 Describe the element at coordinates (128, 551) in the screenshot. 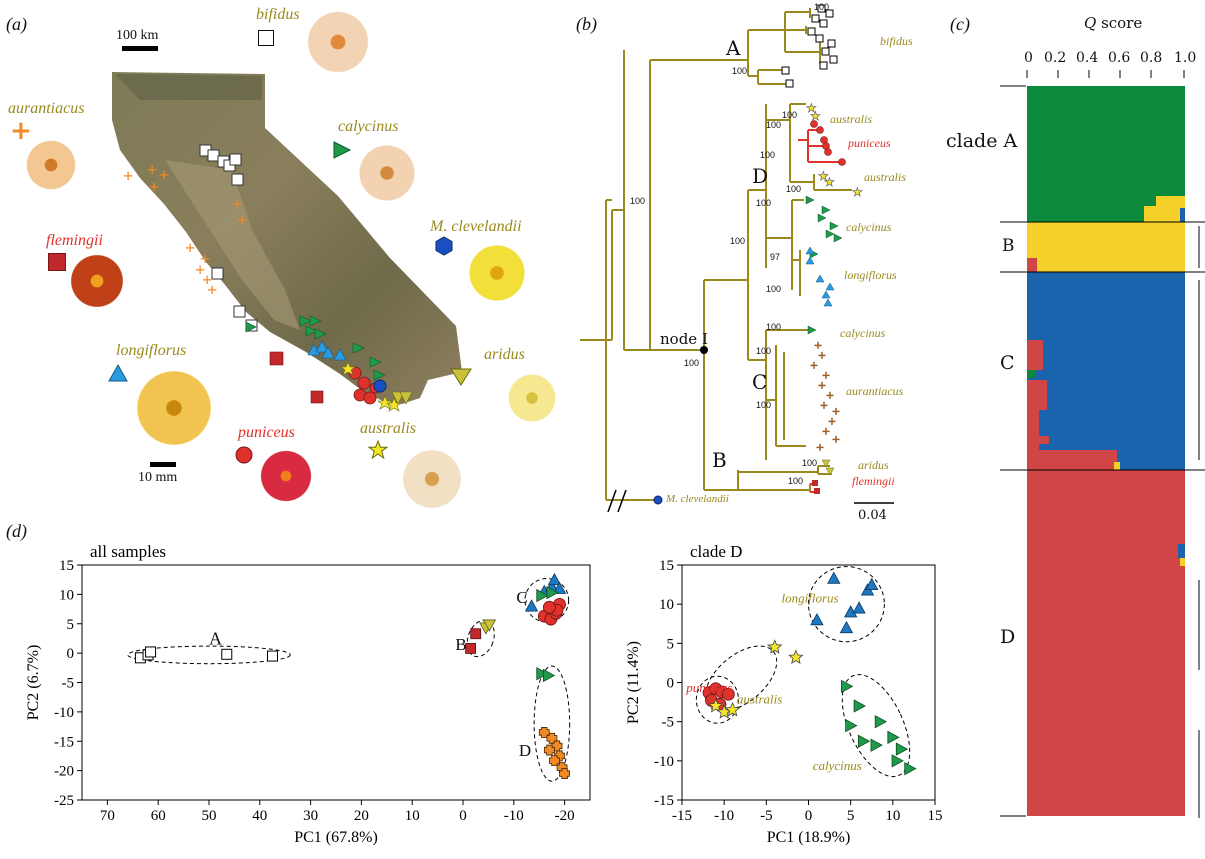

I see `chart-title: all samples` at that location.